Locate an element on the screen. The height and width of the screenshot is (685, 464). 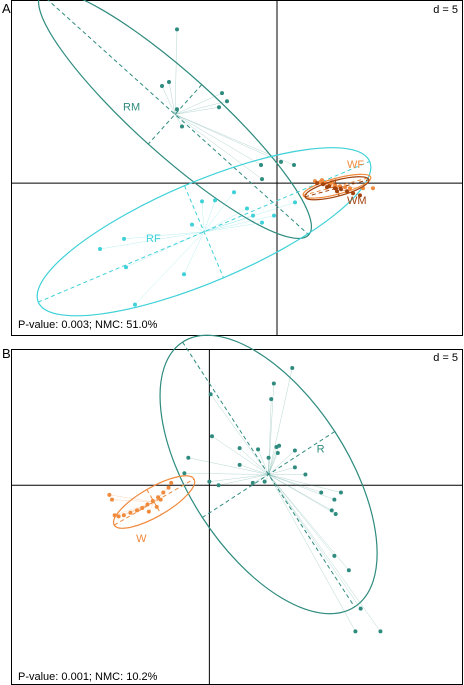
panel-a-link-wm is located at coordinates (348, 192).